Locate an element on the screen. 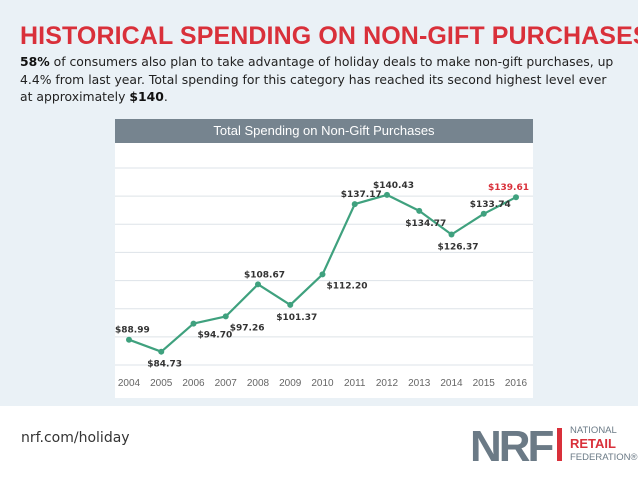 The image size is (638, 479). x-tick-label: 2012 is located at coordinates (387, 383).